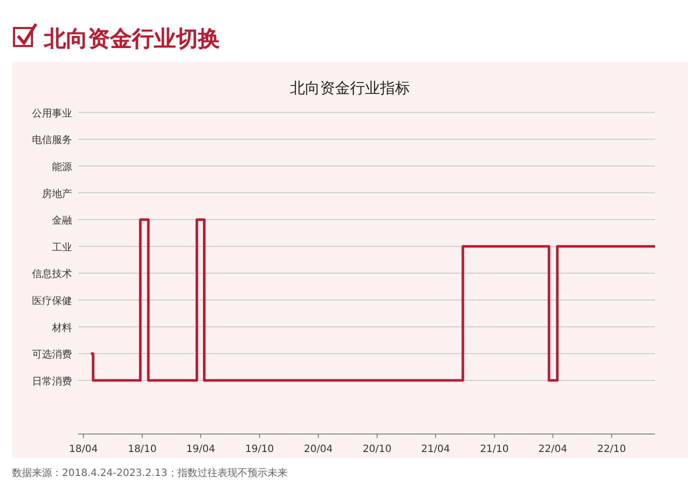 This screenshot has height=486, width=700. What do you see at coordinates (435, 449) in the screenshot?
I see `x-tick-label: 21/04` at bounding box center [435, 449].